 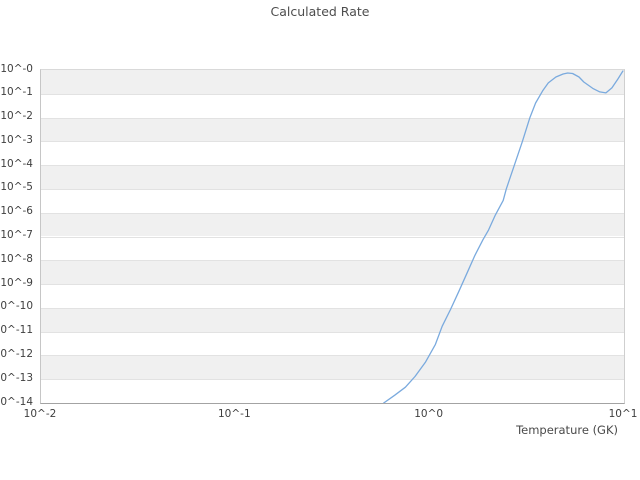 I want to click on x-tick-label: 10^0, so click(x=429, y=414).